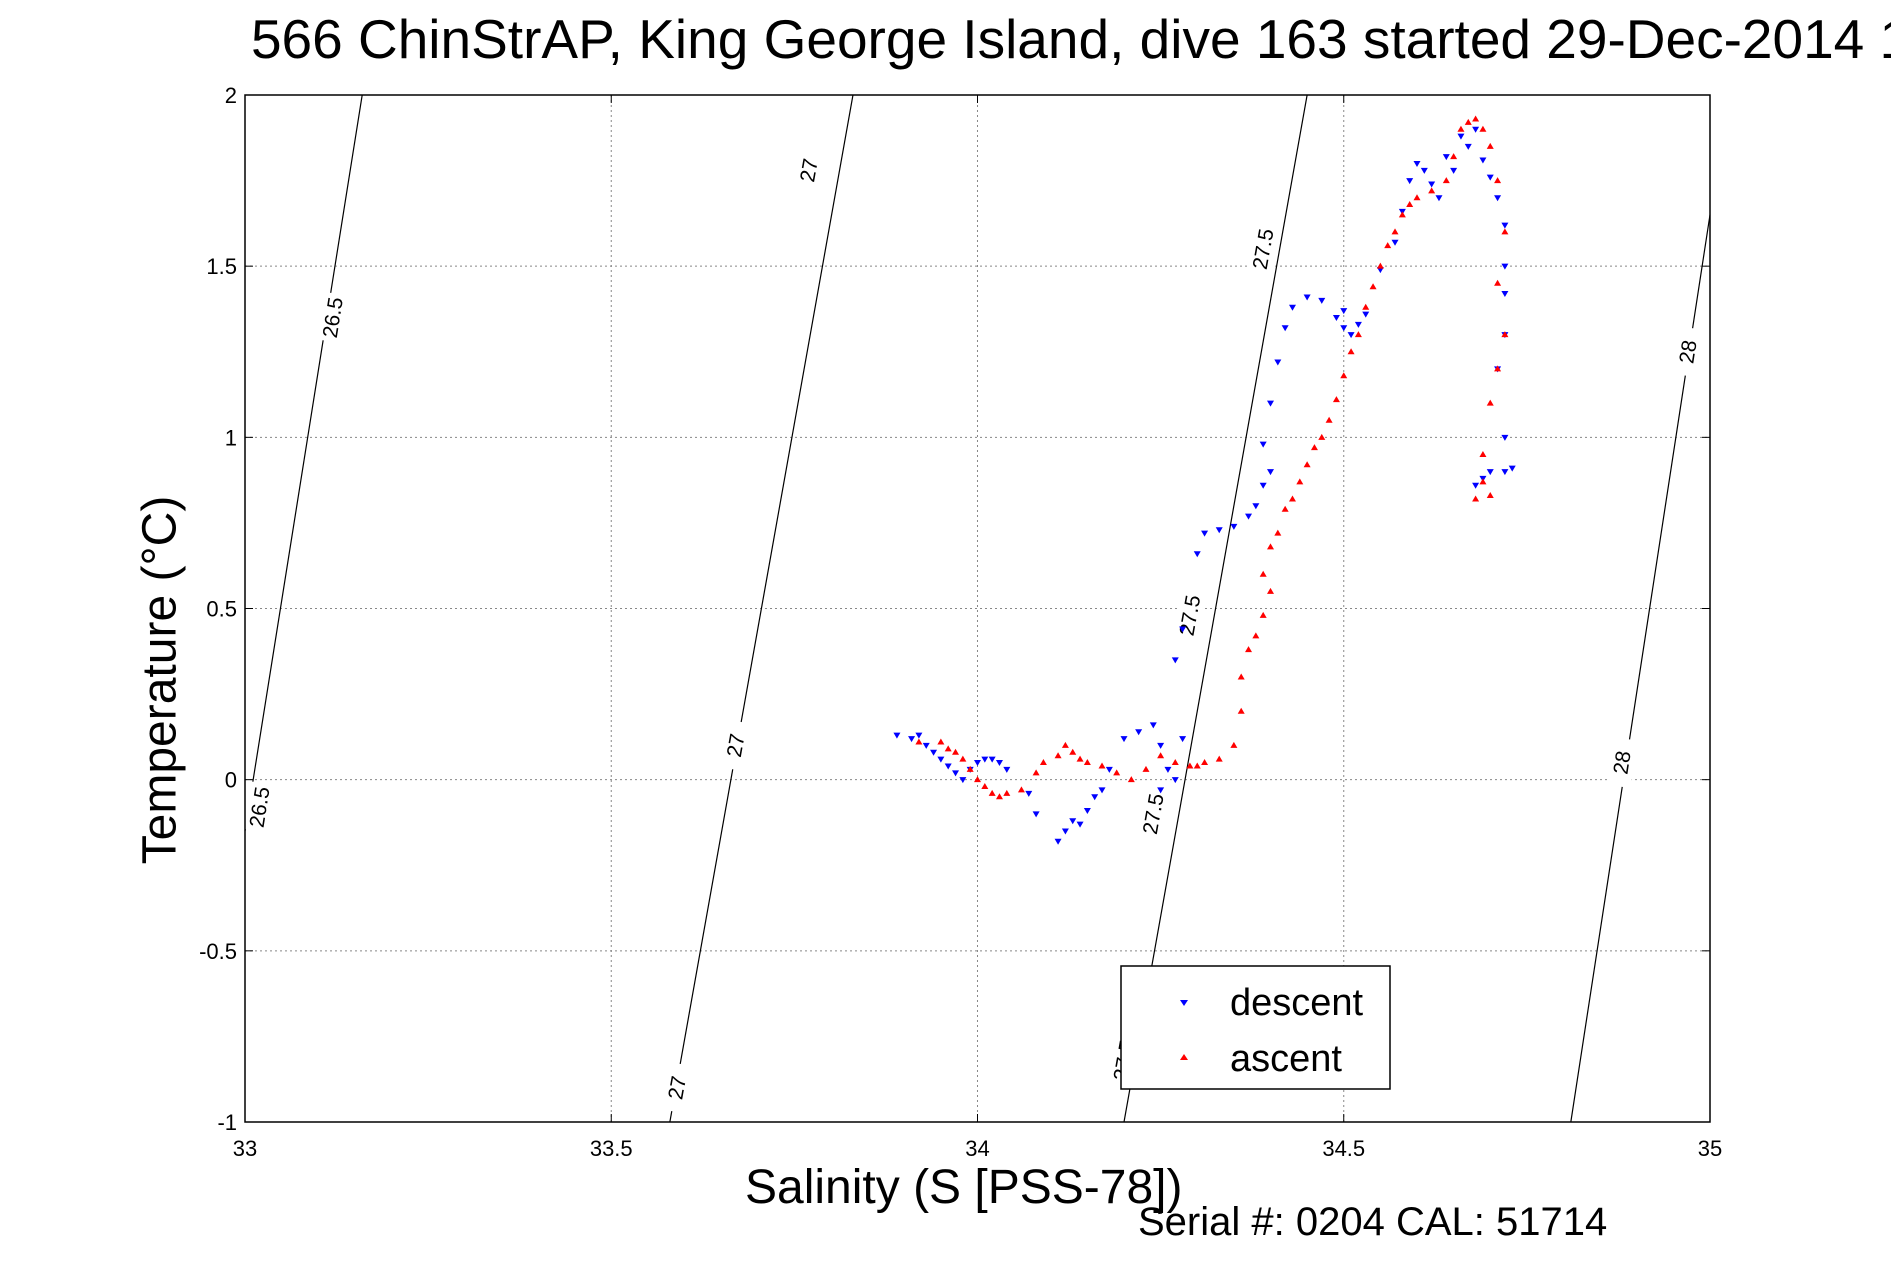 This screenshot has height=1262, width=1891. What do you see at coordinates (1343, 1148) in the screenshot?
I see `x-tick-label: 34.5` at bounding box center [1343, 1148].